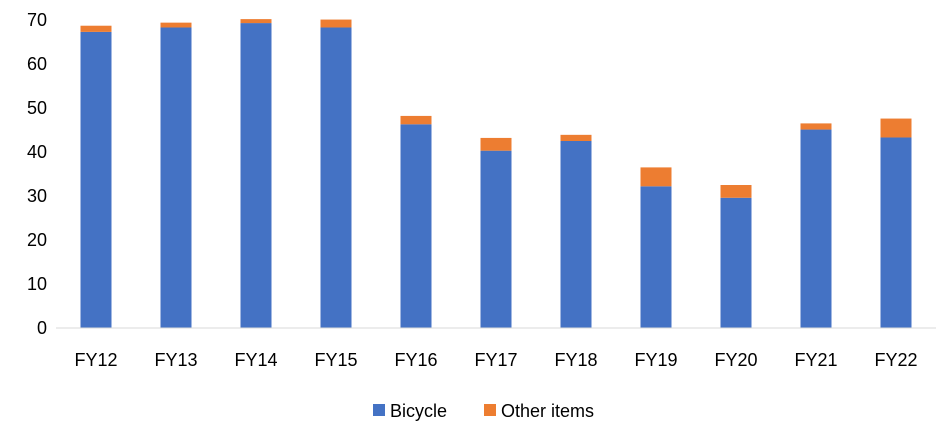  Describe the element at coordinates (416, 120) in the screenshot. I see `bar-other-items-fy16` at that location.